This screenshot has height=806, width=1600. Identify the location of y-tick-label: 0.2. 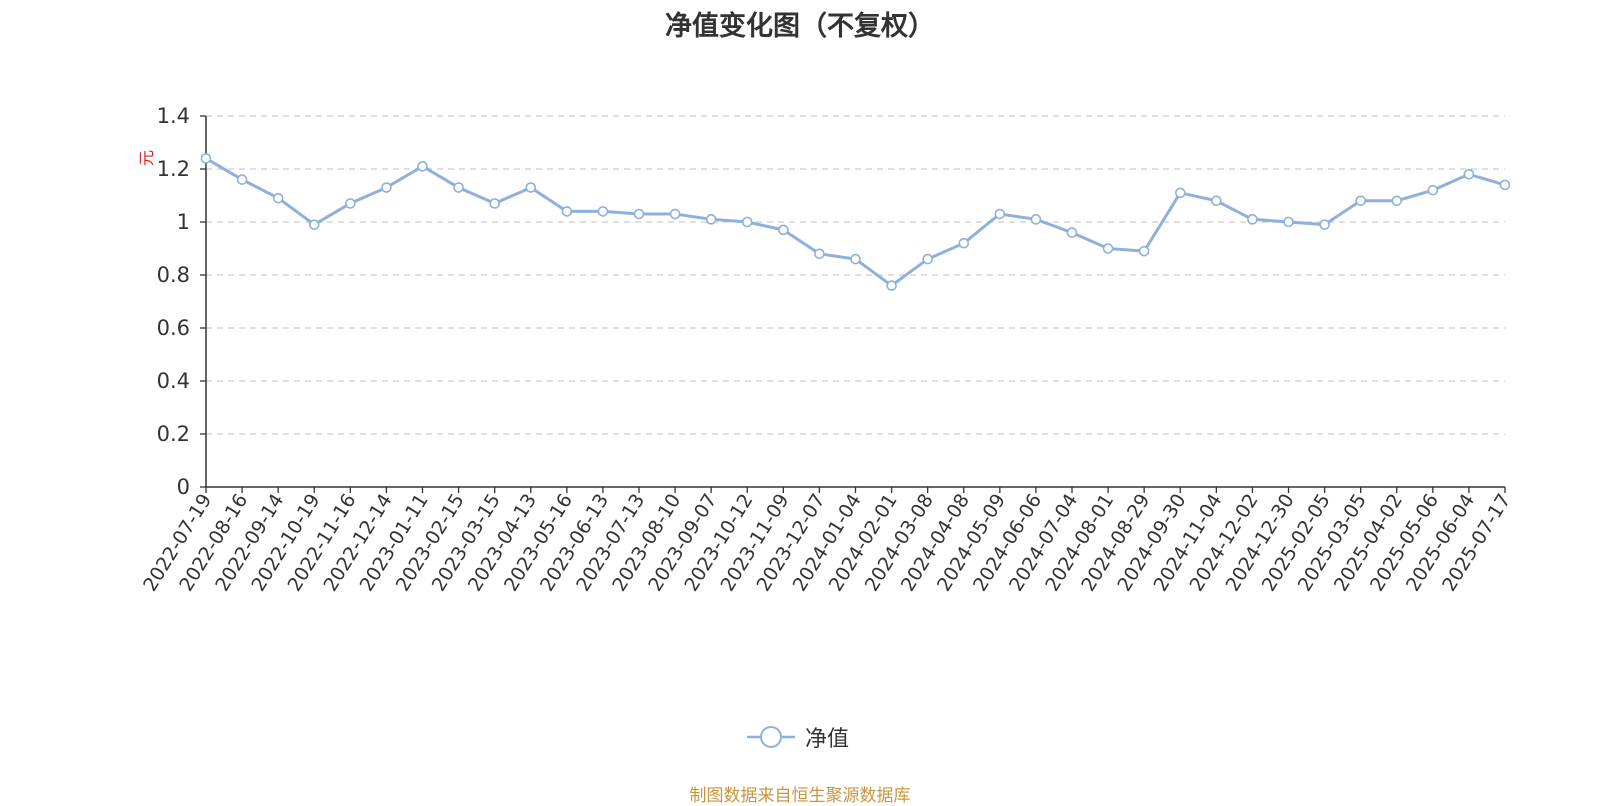
(173, 434).